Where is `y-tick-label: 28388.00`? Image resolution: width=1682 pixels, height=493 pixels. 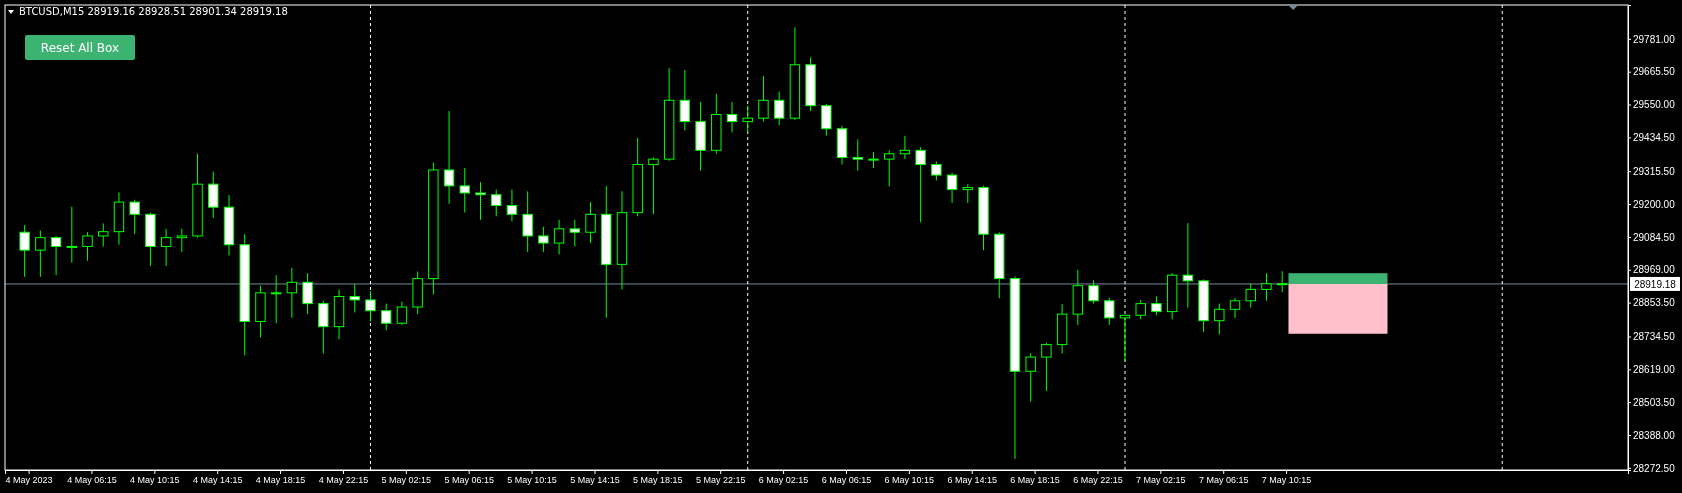 y-tick-label: 28388.00 is located at coordinates (1654, 435).